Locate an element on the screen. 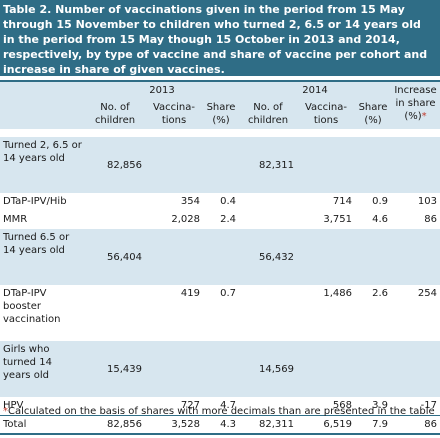 The image size is (440, 438). no-children-2013-cell: 56,404 is located at coordinates (115, 257).